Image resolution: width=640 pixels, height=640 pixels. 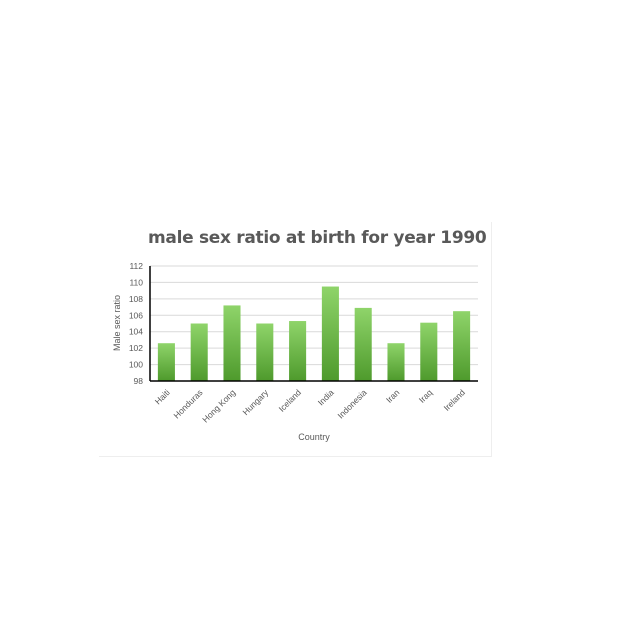 I want to click on y-tick-label: 104, so click(x=136, y=332).